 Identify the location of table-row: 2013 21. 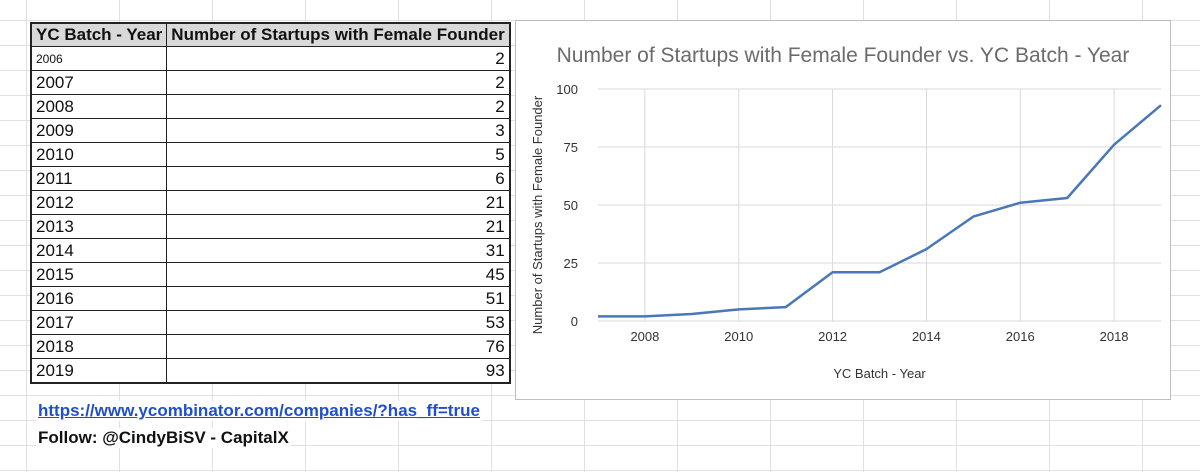
(270, 226).